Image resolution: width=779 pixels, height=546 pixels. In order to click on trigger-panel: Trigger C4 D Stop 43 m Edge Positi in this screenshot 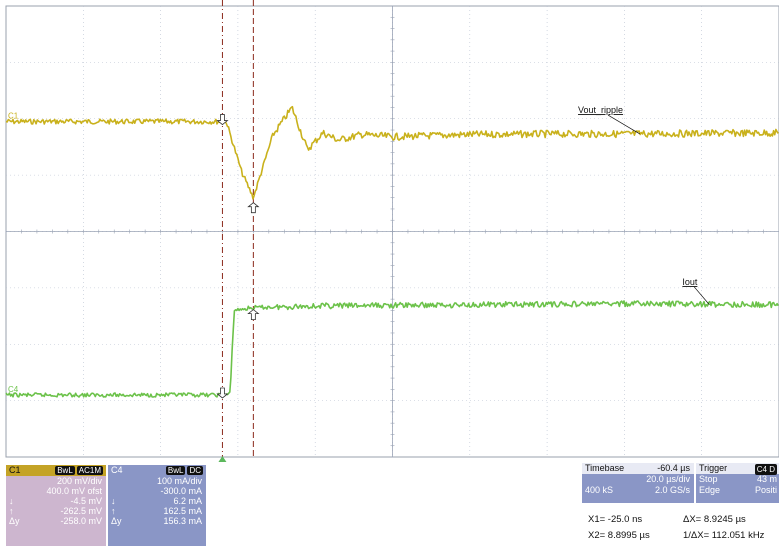, I will do `click(737, 483)`.